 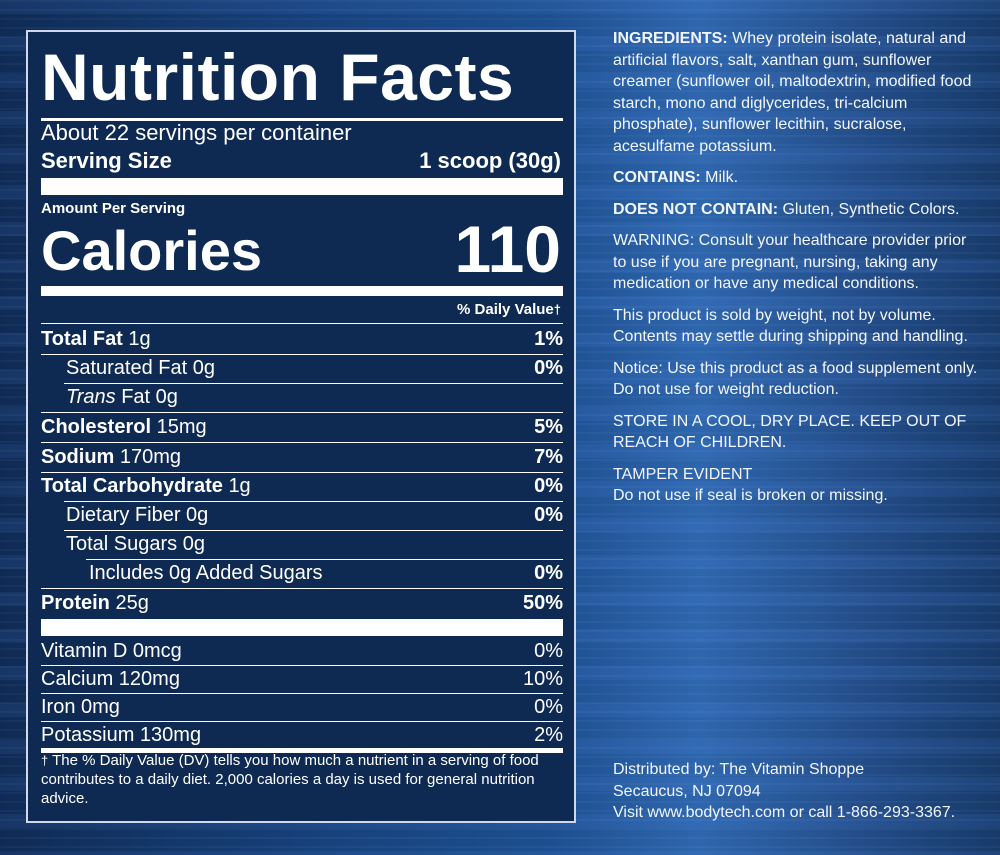 What do you see at coordinates (302, 339) in the screenshot?
I see `nutrient-row-total-fat: Total Fat 1g 1%` at bounding box center [302, 339].